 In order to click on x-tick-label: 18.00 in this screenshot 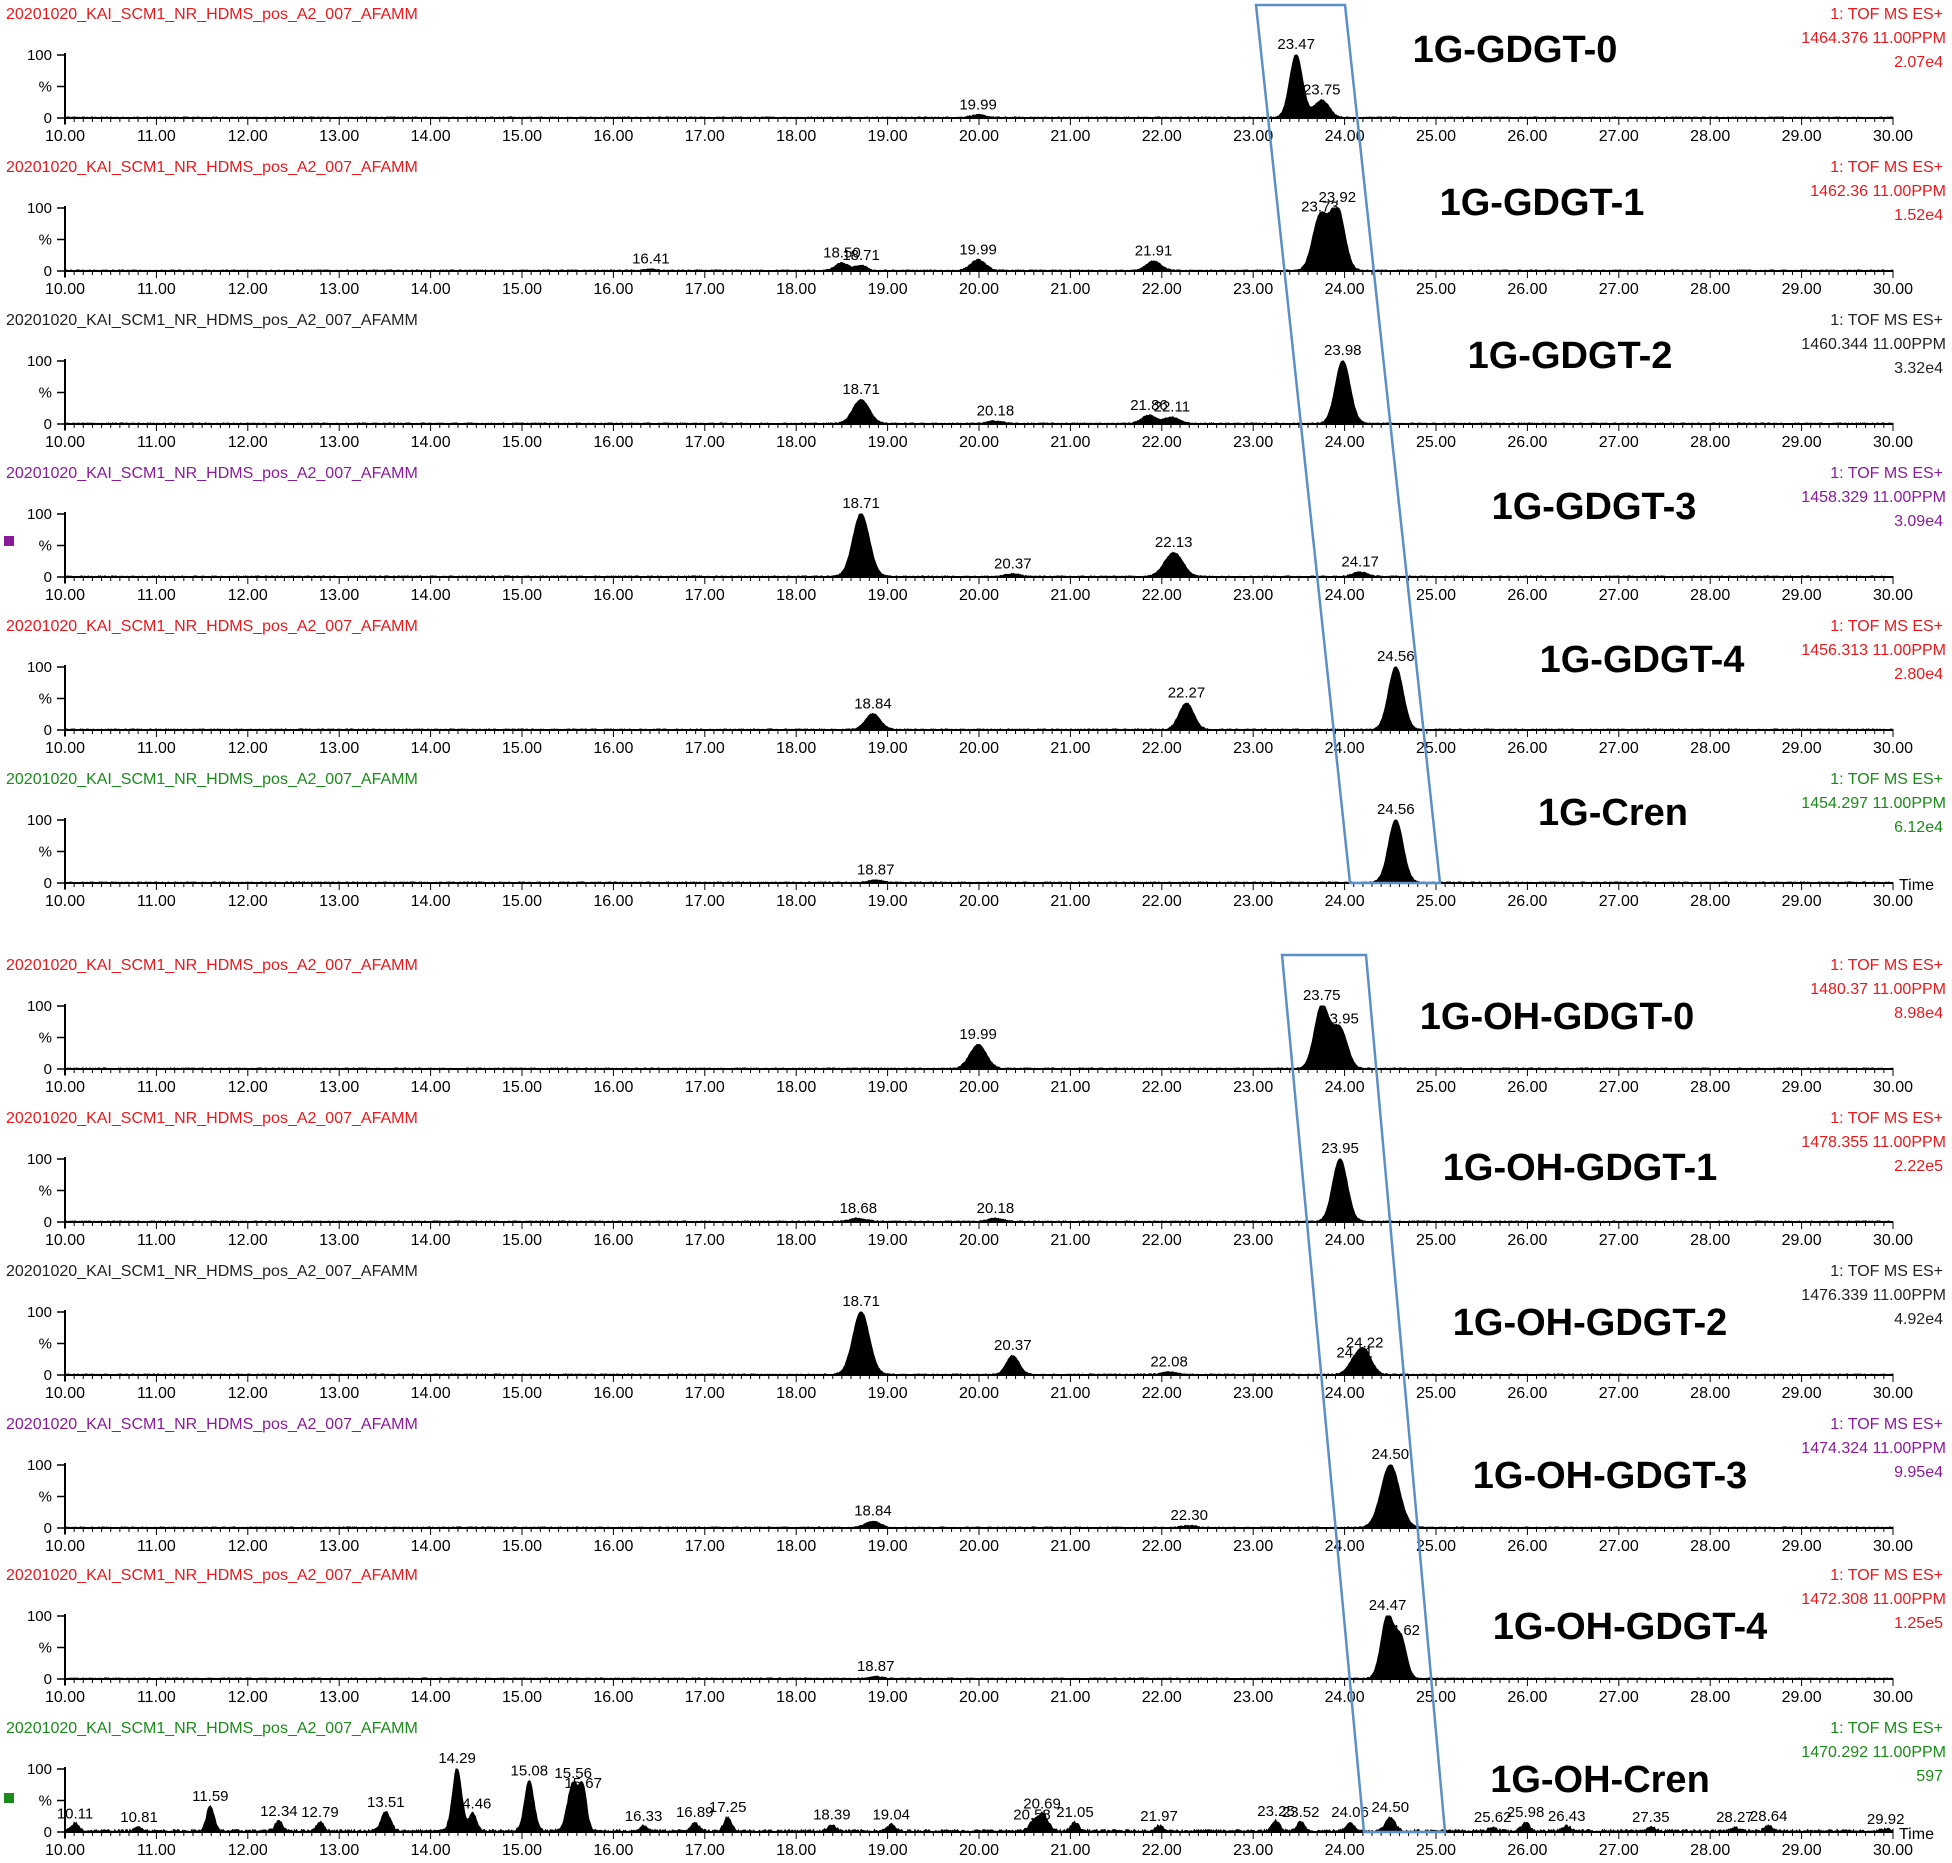, I will do `click(796, 1850)`.